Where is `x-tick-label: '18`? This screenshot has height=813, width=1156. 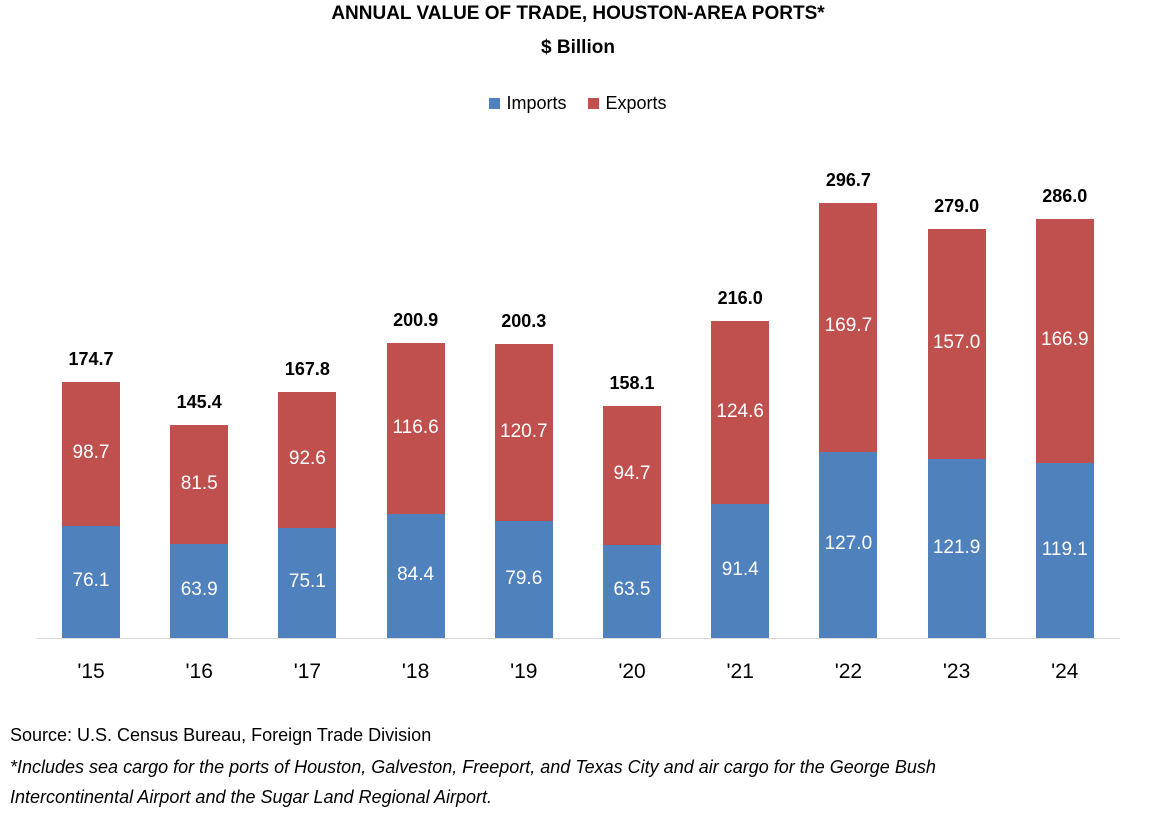
x-tick-label: '18 is located at coordinates (415, 671).